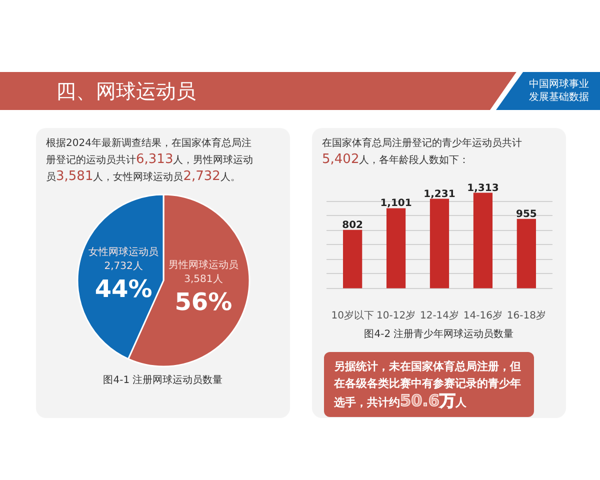 The width and height of the screenshot is (600, 480). What do you see at coordinates (150, 161) in the screenshot?
I see `text: 根据2024年最新调查结果，在国家体育总局注册登记的运动员共计6,313人，男性网球运动员3,581人，女性网球运动员2,732人。` at bounding box center [150, 161].